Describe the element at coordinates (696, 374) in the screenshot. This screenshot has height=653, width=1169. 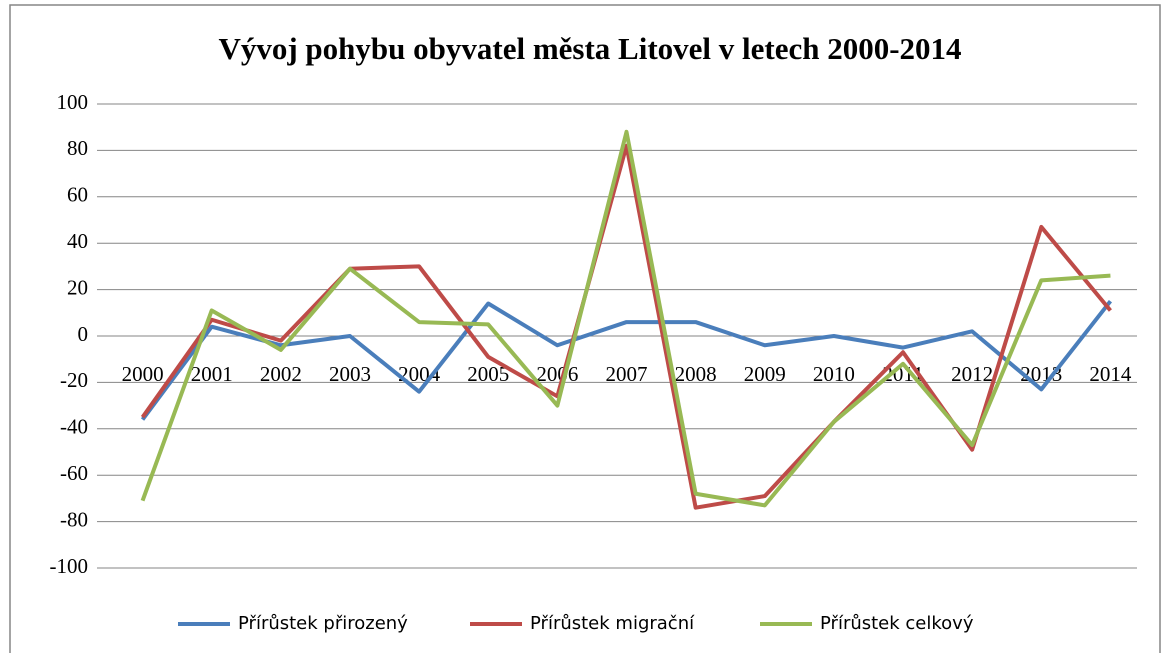
I see `x-tick-label: 2008` at that location.